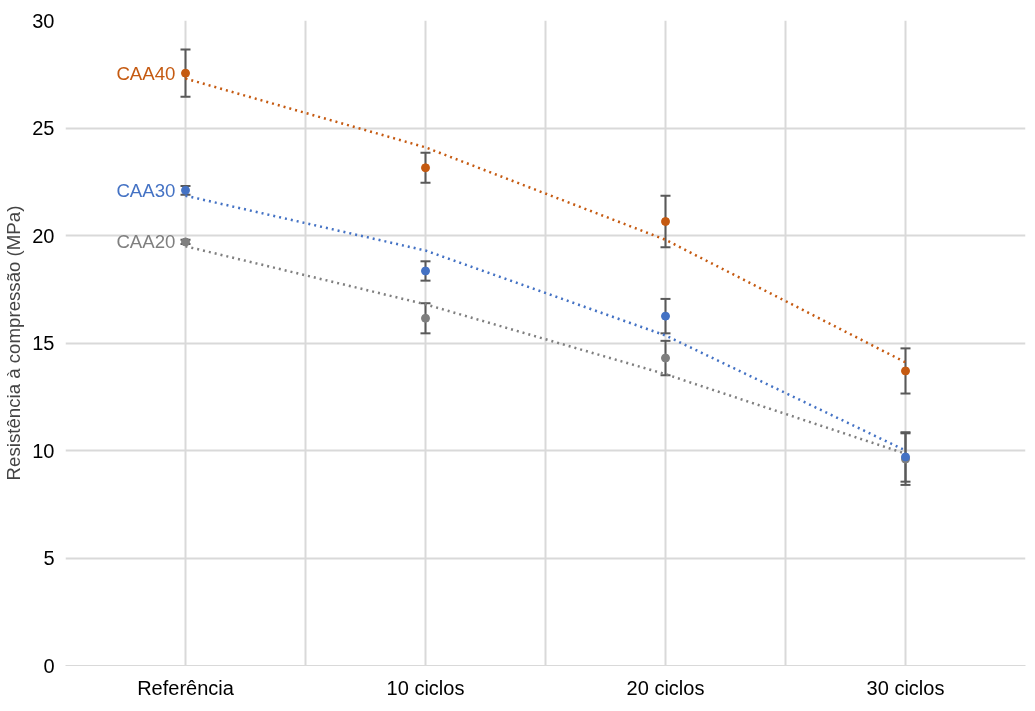  What do you see at coordinates (43, 343) in the screenshot?
I see `y-tick-label: 15` at bounding box center [43, 343].